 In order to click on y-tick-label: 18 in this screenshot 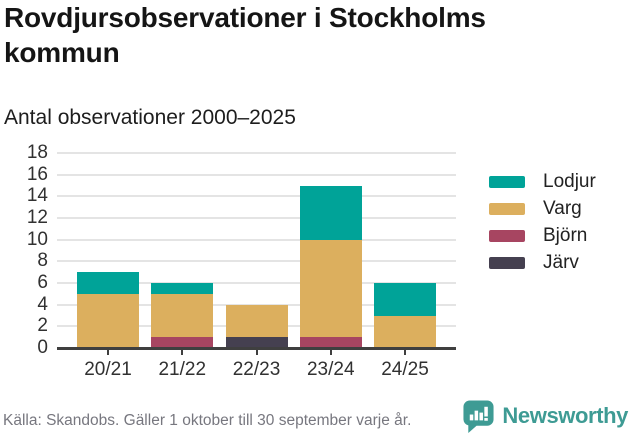, I will do `click(37, 152)`.